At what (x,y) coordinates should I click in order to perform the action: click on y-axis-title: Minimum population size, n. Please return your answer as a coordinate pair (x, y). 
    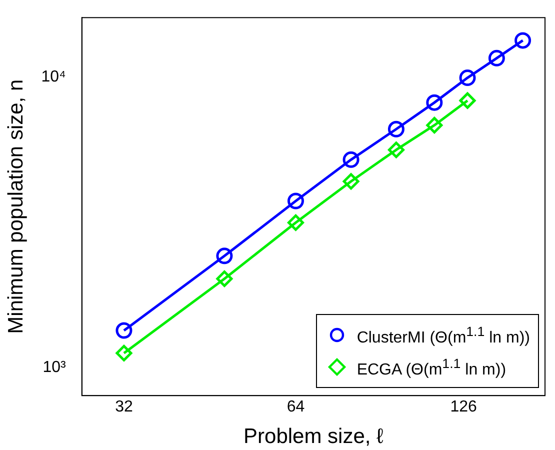
    Looking at the image, I should click on (16, 206).